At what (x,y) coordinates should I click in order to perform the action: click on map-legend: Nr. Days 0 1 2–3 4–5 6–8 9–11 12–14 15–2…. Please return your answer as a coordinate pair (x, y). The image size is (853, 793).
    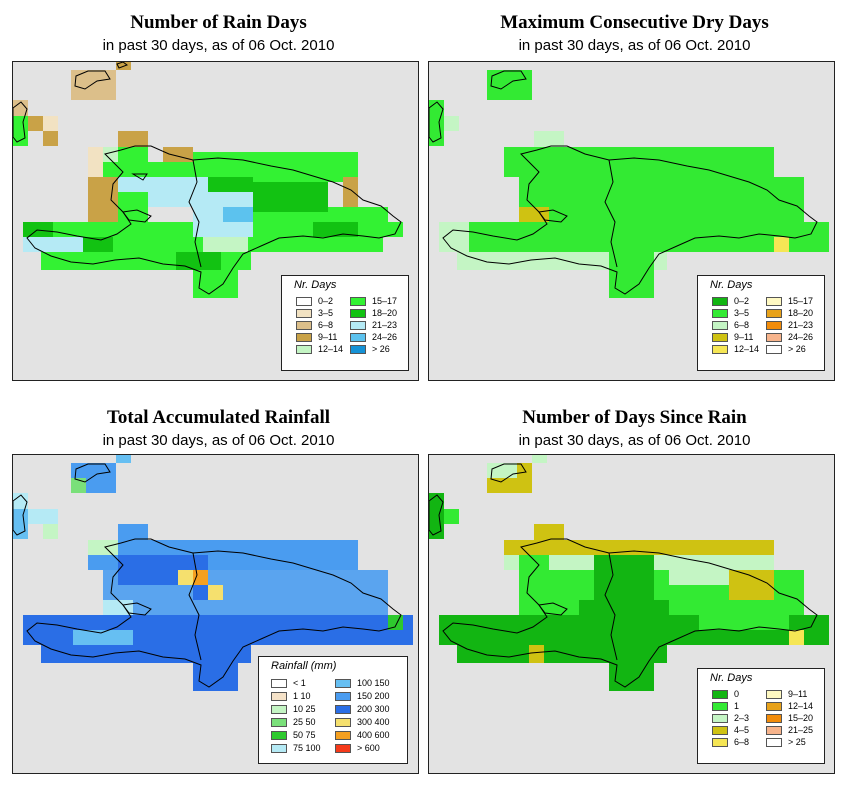
    Looking at the image, I should click on (761, 716).